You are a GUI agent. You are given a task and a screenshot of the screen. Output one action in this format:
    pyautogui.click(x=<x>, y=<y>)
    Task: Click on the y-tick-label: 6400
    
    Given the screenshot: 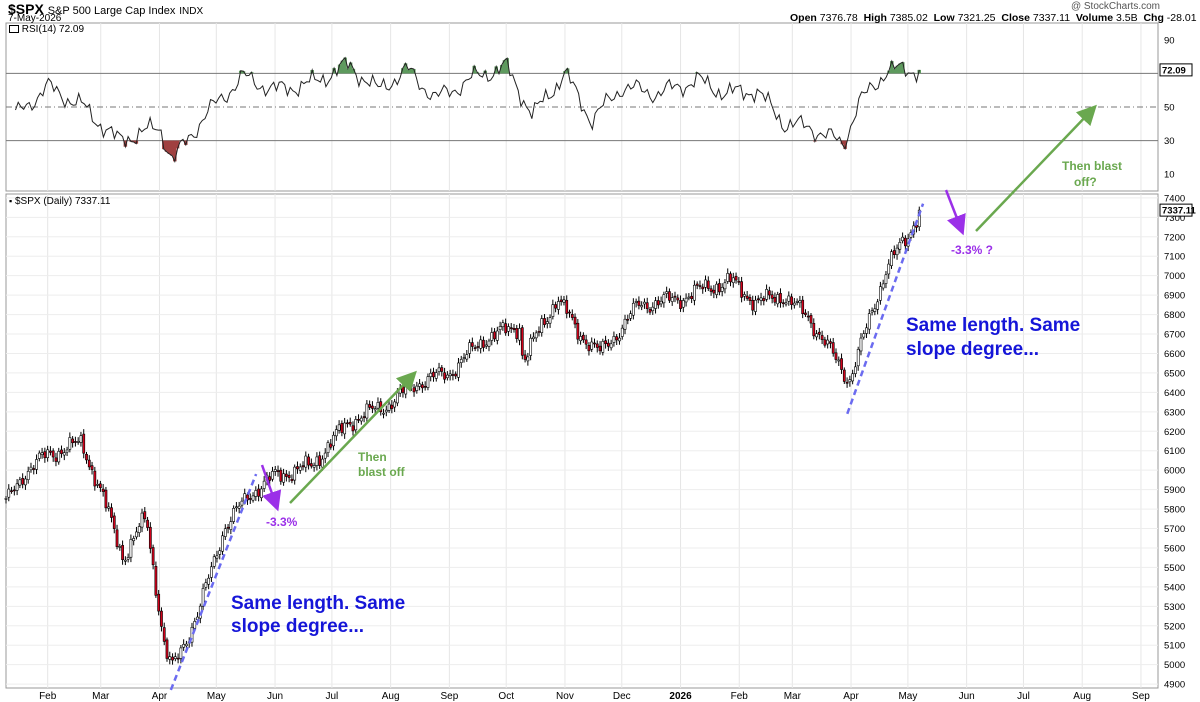 What is the action you would take?
    pyautogui.click(x=1174, y=393)
    